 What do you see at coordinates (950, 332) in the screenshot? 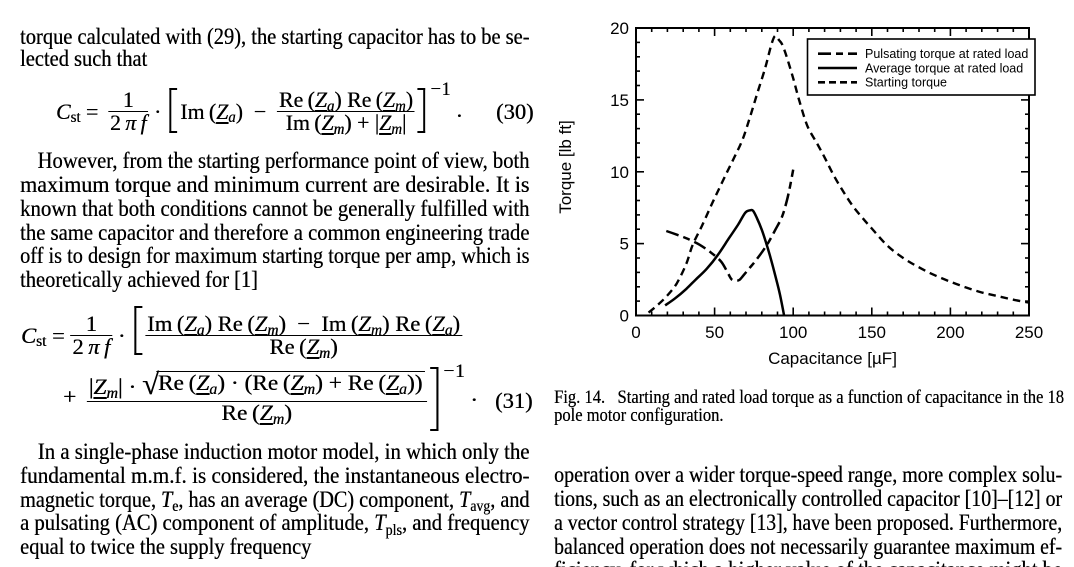
I see `svg-text: 200` at bounding box center [950, 332].